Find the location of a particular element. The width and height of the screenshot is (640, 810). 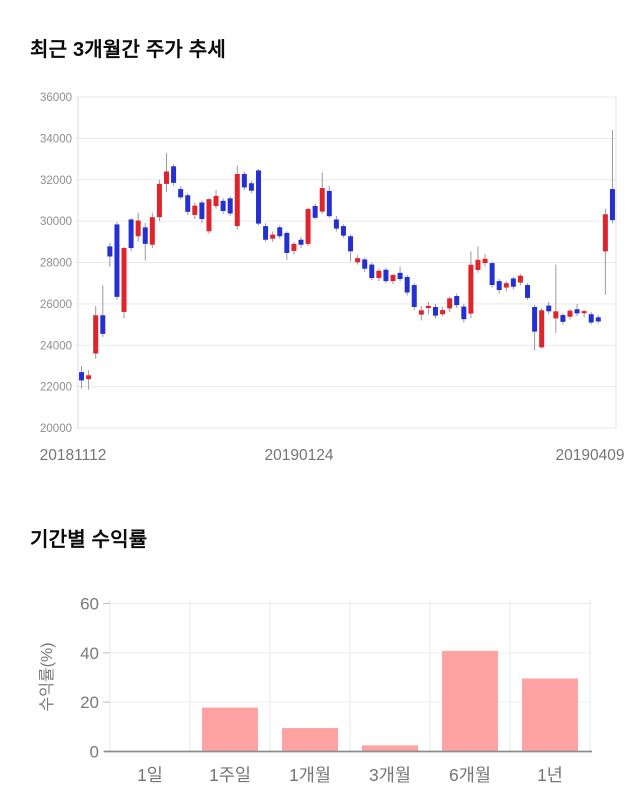

x-category-label: 1년 is located at coordinates (550, 775).